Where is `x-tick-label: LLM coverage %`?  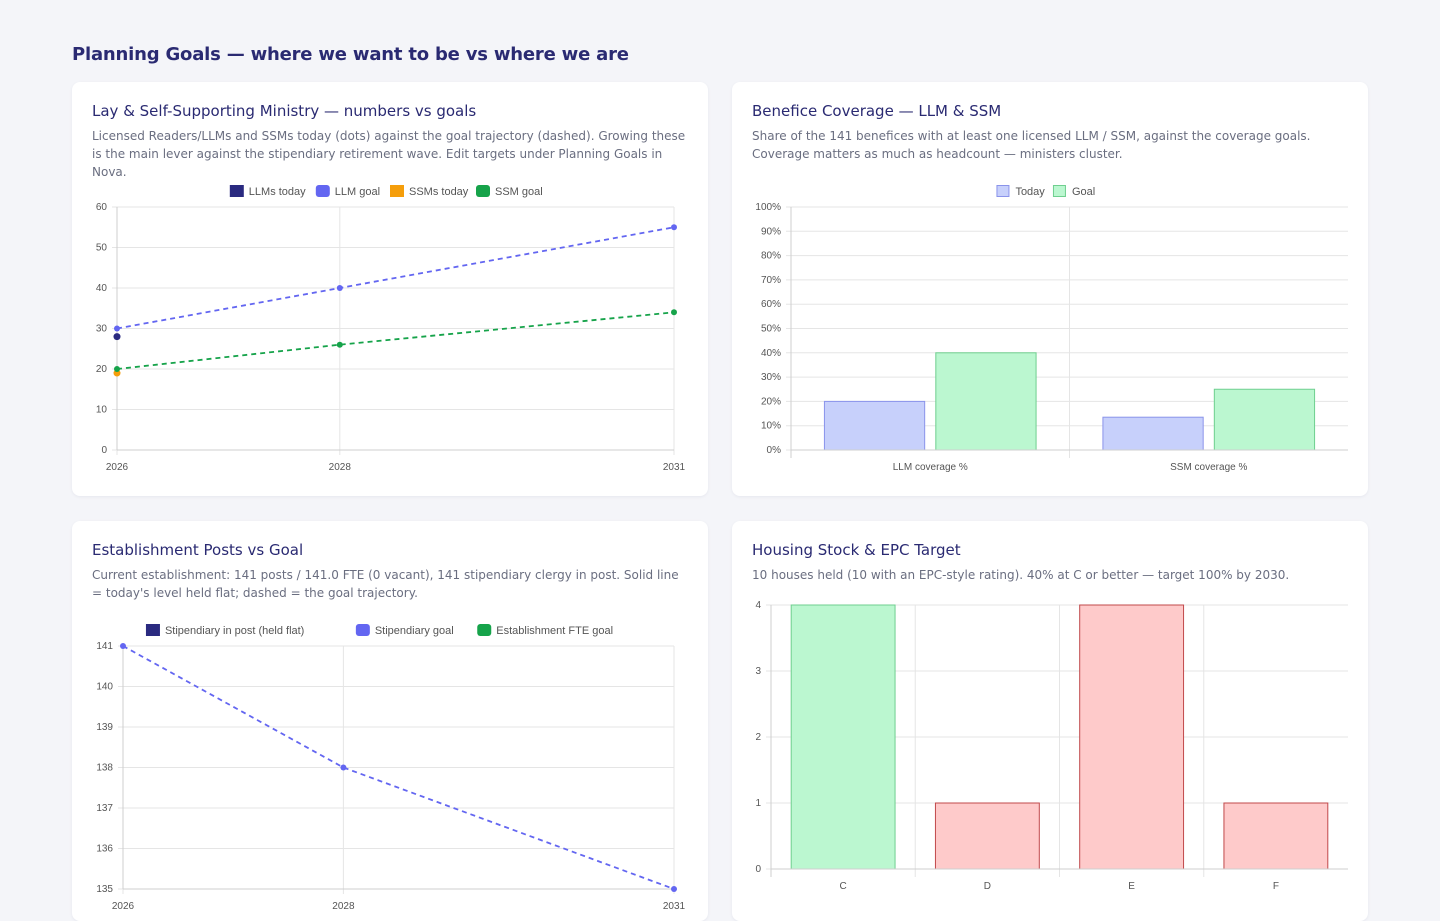
x-tick-label: LLM coverage % is located at coordinates (930, 467).